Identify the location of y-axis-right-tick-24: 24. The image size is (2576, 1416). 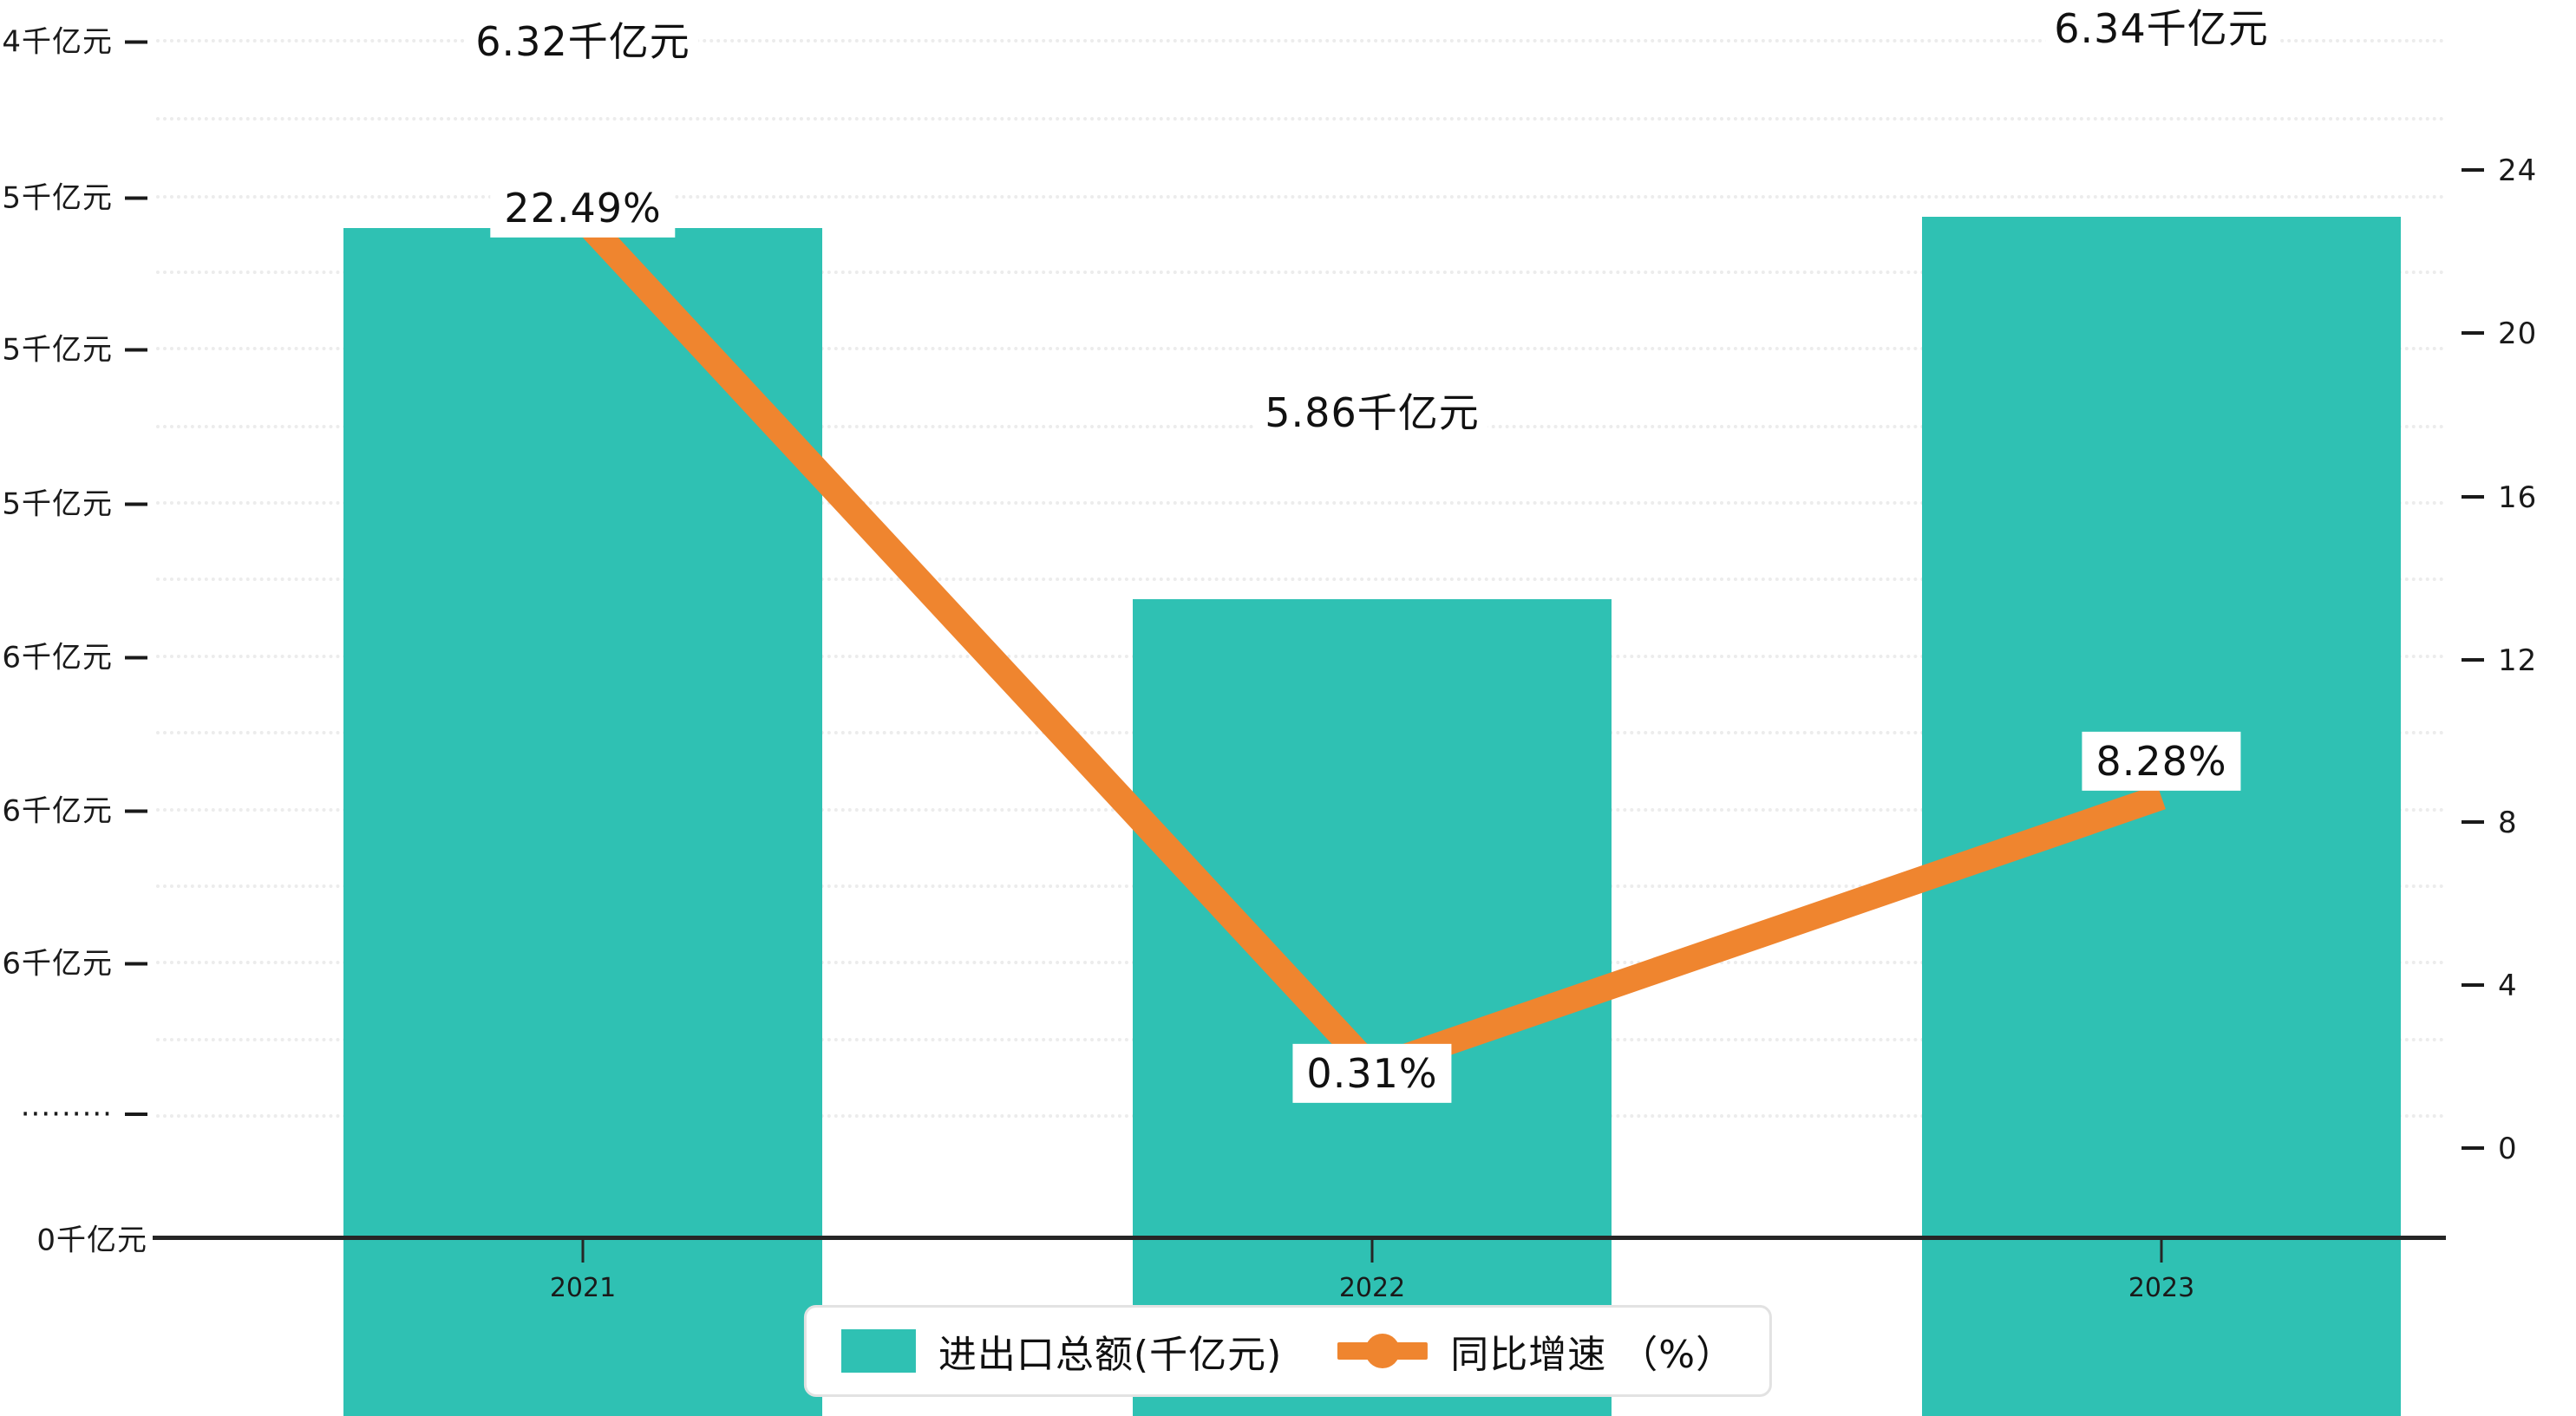
(2499, 171).